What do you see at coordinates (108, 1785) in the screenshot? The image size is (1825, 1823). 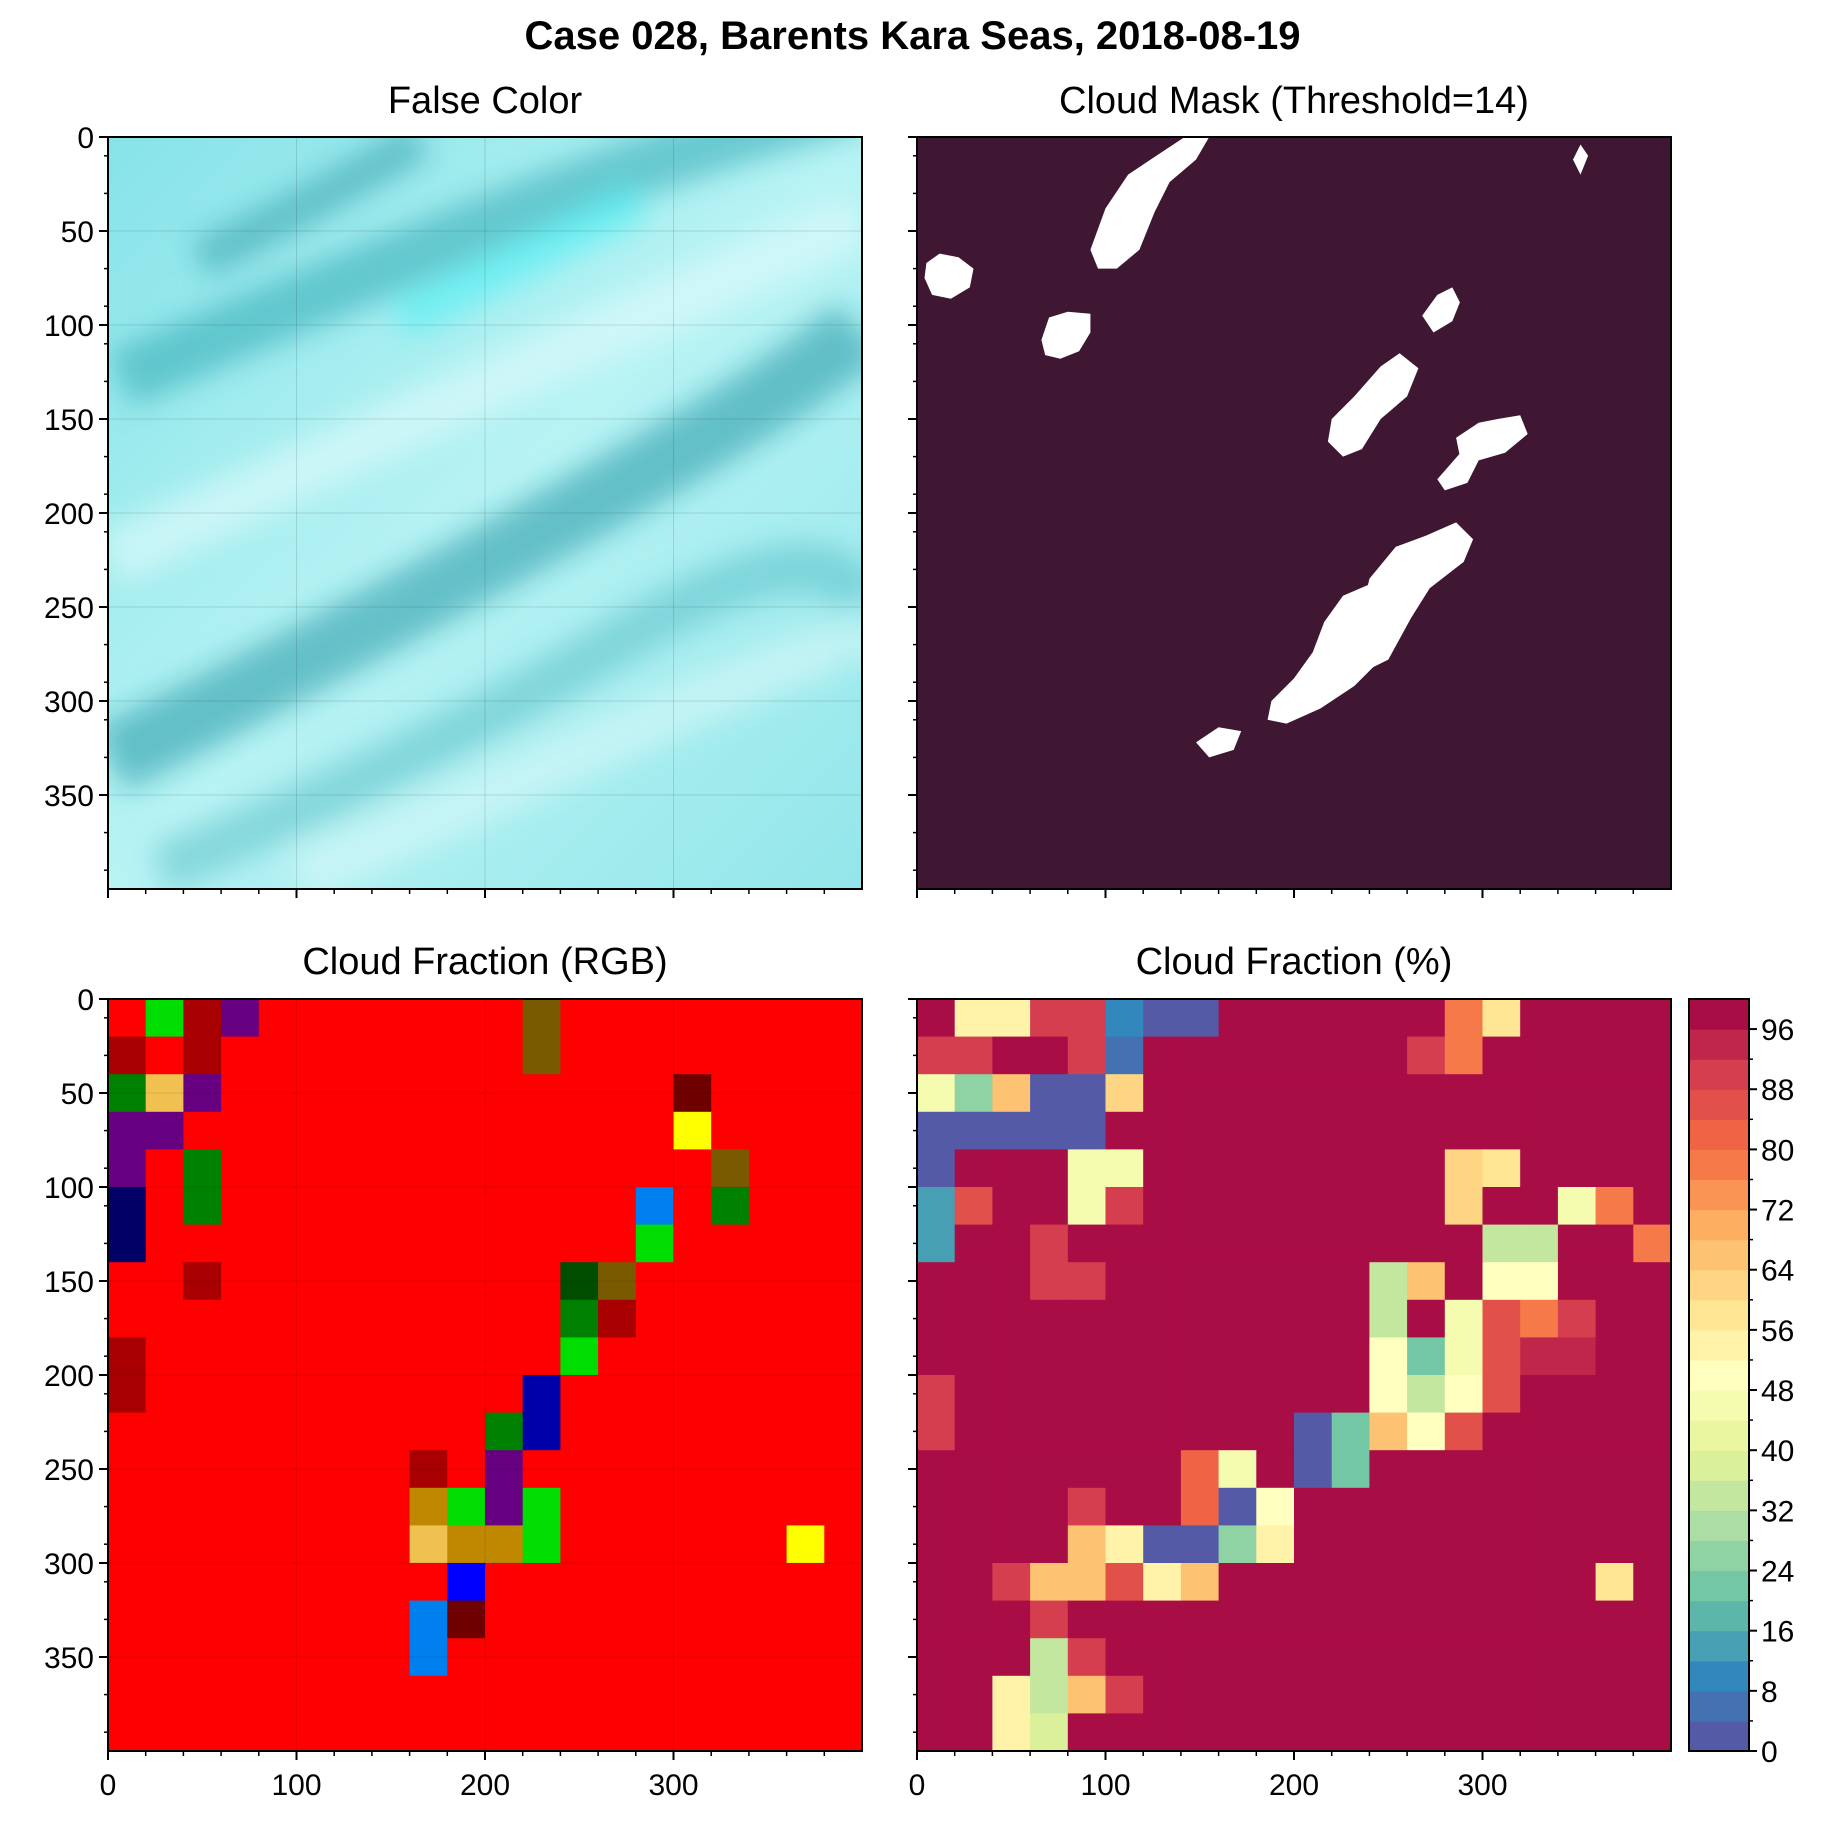 I see `x-tick-label: 0` at bounding box center [108, 1785].